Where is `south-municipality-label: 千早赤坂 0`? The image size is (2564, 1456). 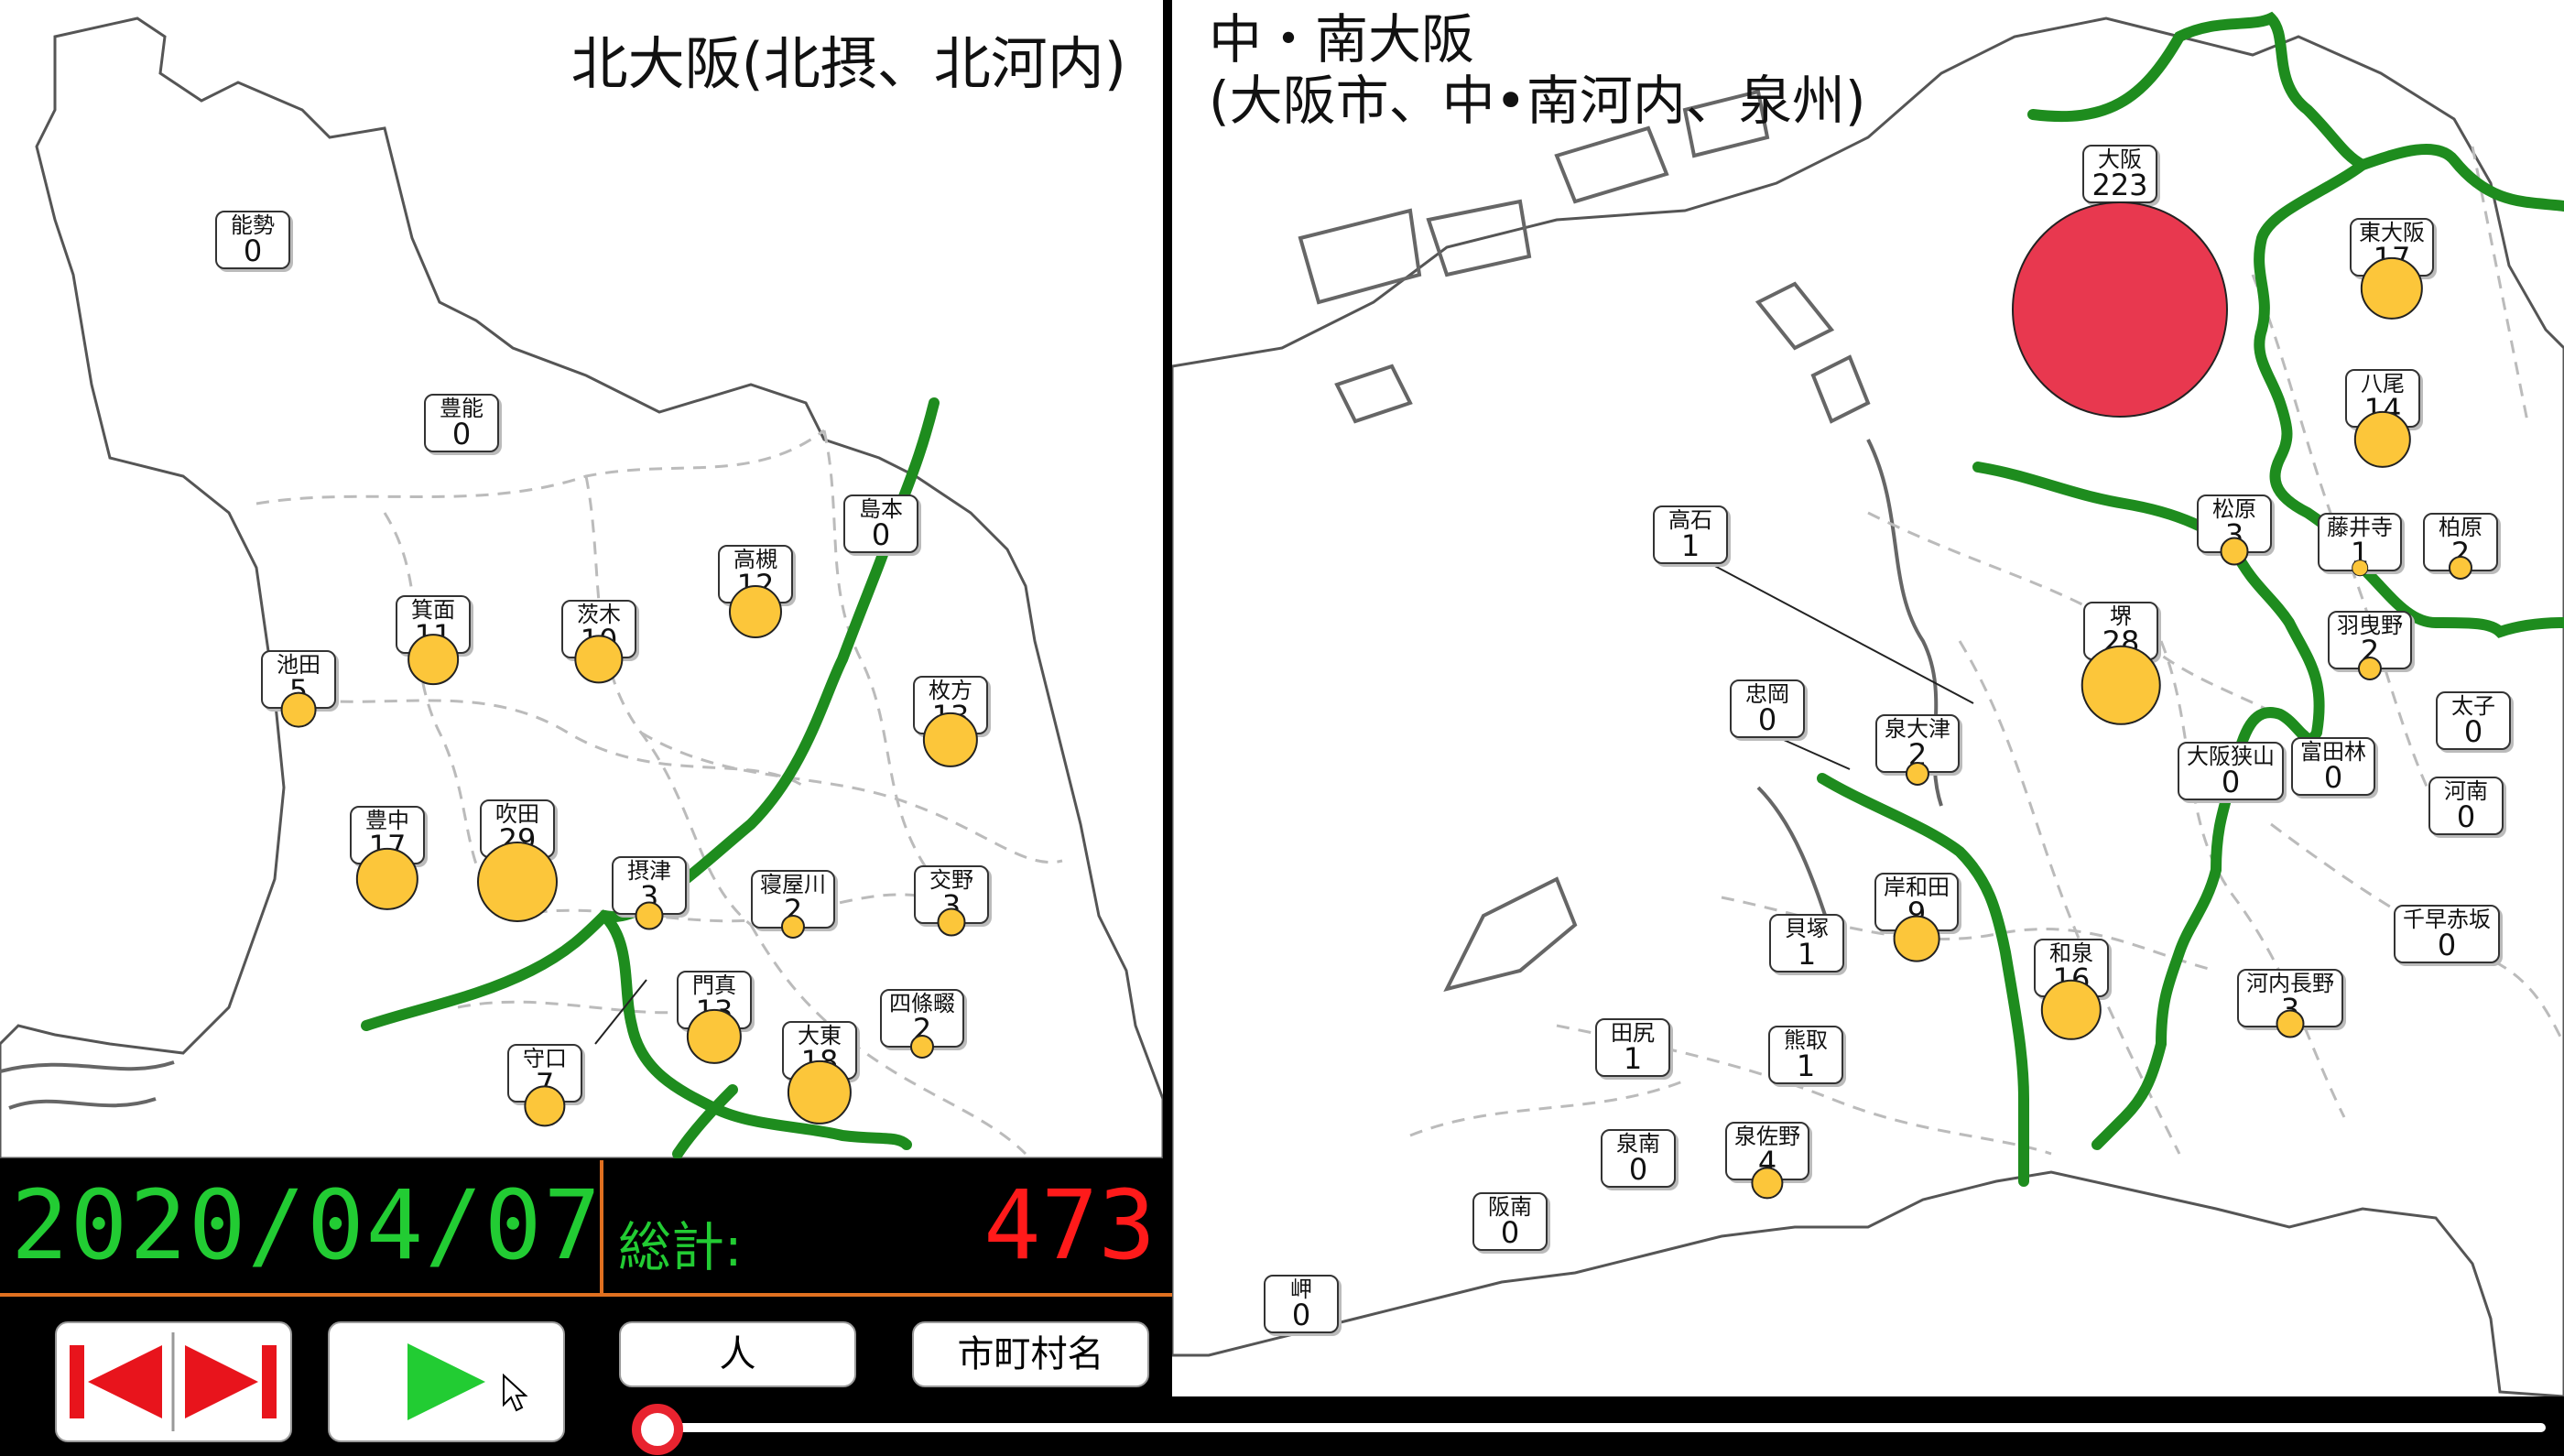 south-municipality-label: 千早赤坂 0 is located at coordinates (2447, 934).